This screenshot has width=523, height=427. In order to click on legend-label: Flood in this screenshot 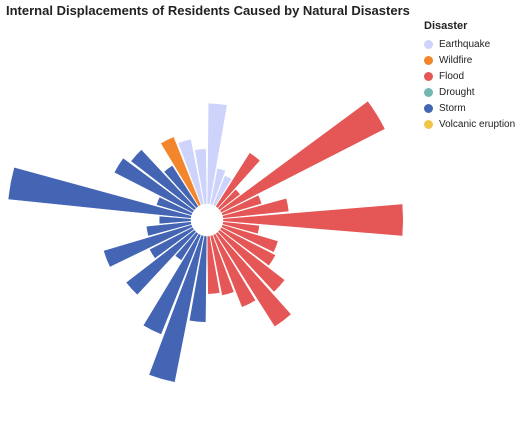, I will do `click(452, 76)`.